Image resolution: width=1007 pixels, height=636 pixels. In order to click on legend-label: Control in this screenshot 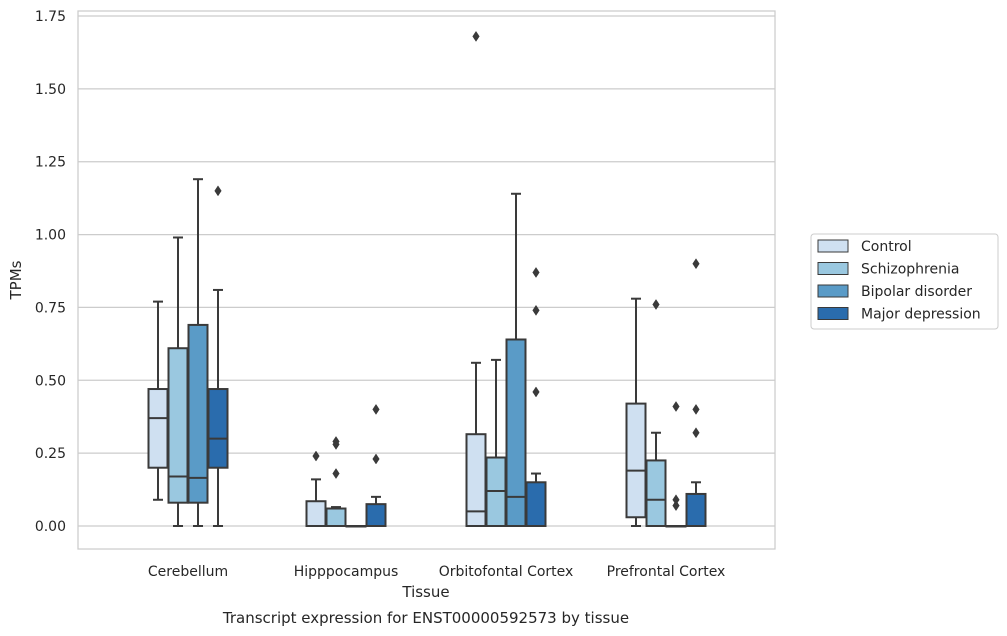, I will do `click(886, 247)`.